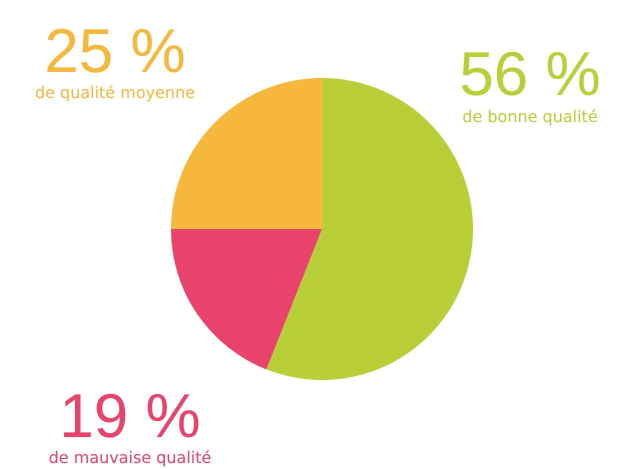 The image size is (633, 469). I want to click on pie-slice, so click(246, 299).